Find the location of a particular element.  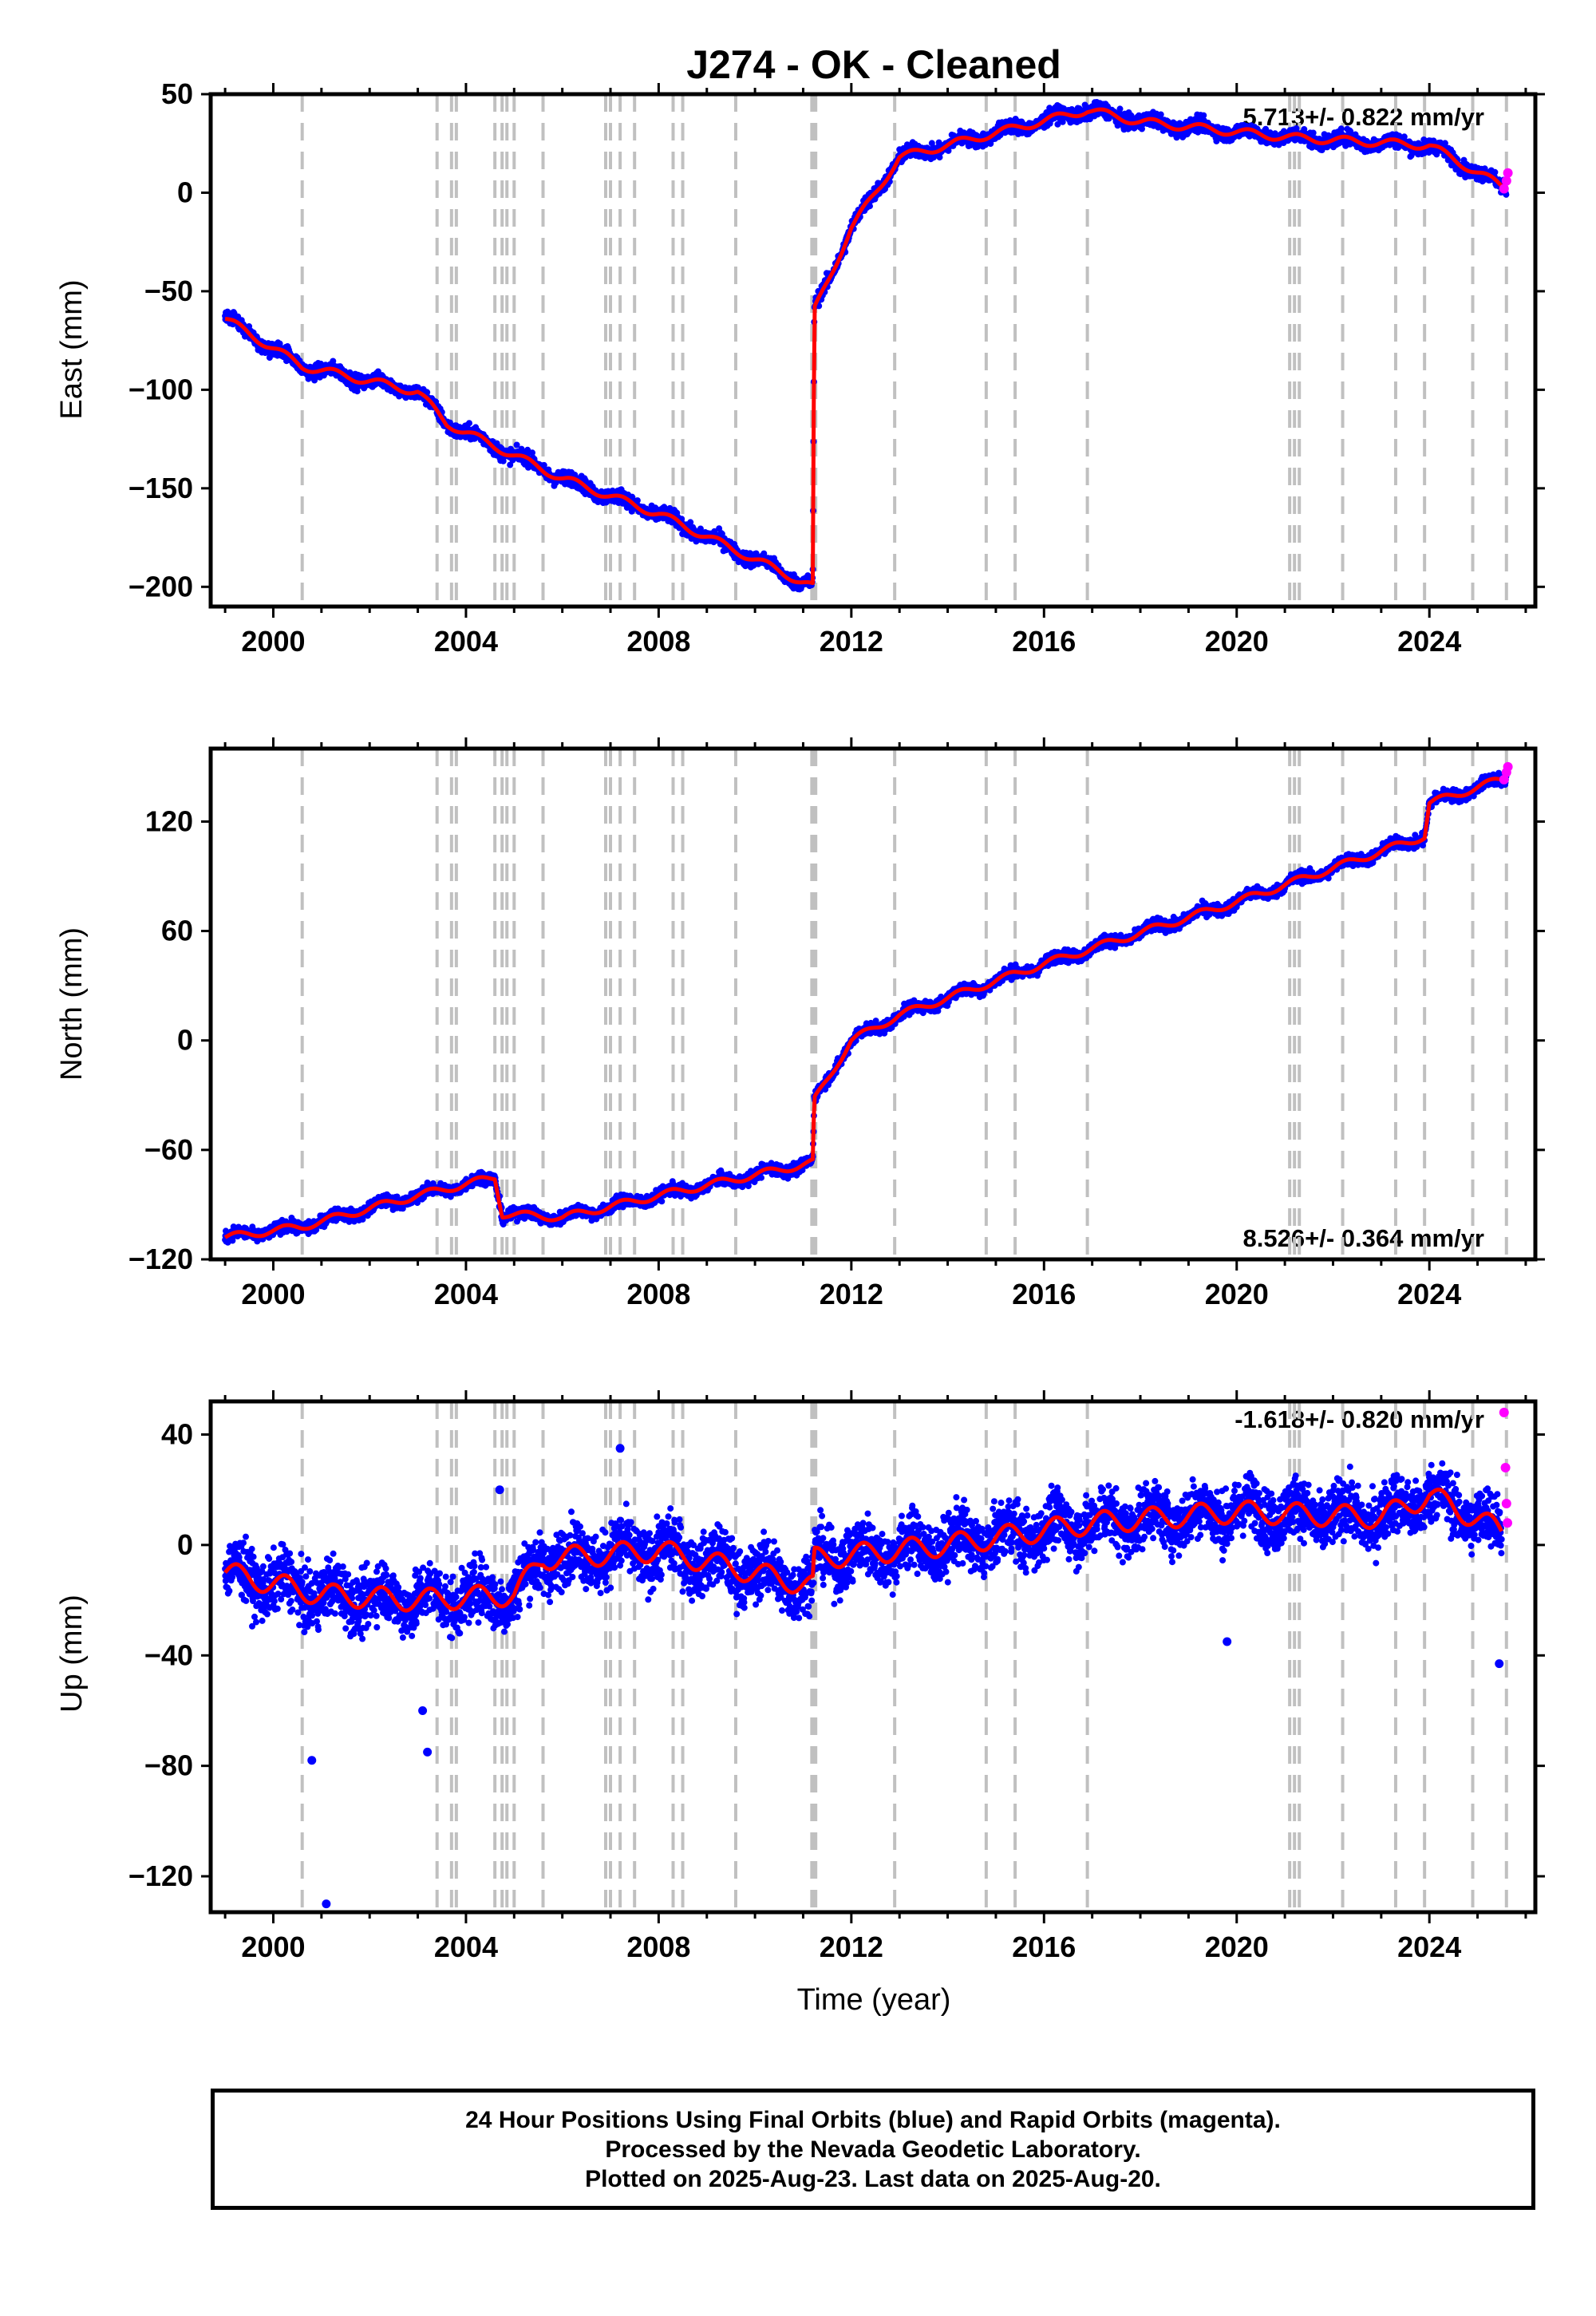

up-y-tick-label-3: −80 is located at coordinates (168, 1766).